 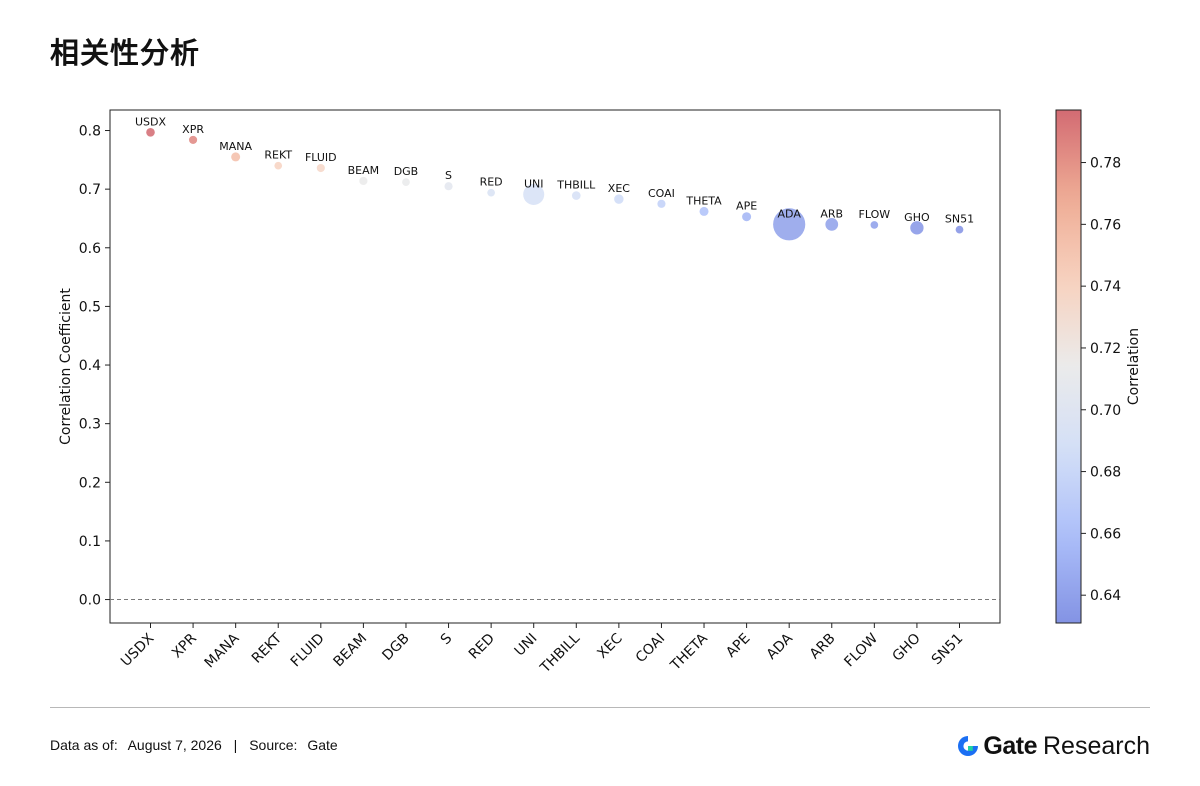 I want to click on x-tick-label: THETA, so click(x=689, y=652).